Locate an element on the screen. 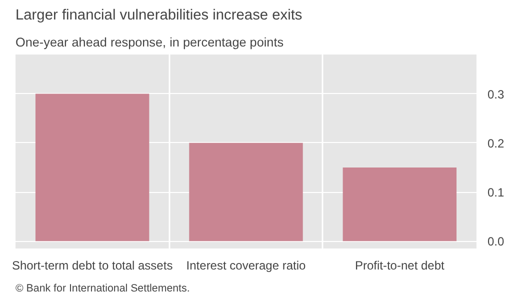 The height and width of the screenshot is (299, 507). chart-subtitle: One-year ahead response, in percentage points is located at coordinates (150, 43).